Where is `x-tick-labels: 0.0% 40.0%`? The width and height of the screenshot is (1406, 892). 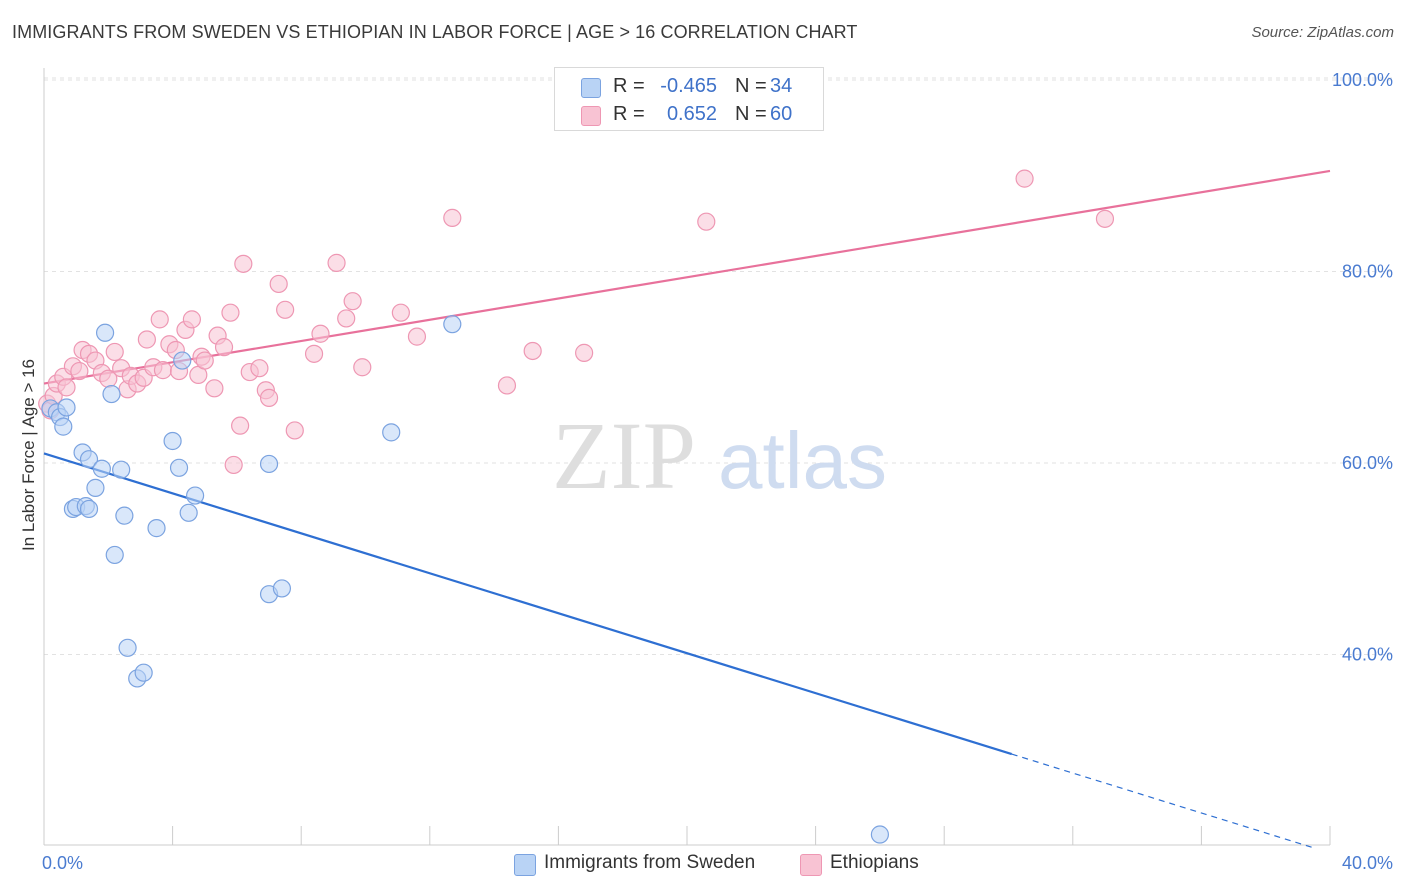 x-tick-labels: 0.0% 40.0% is located at coordinates (717, 863).